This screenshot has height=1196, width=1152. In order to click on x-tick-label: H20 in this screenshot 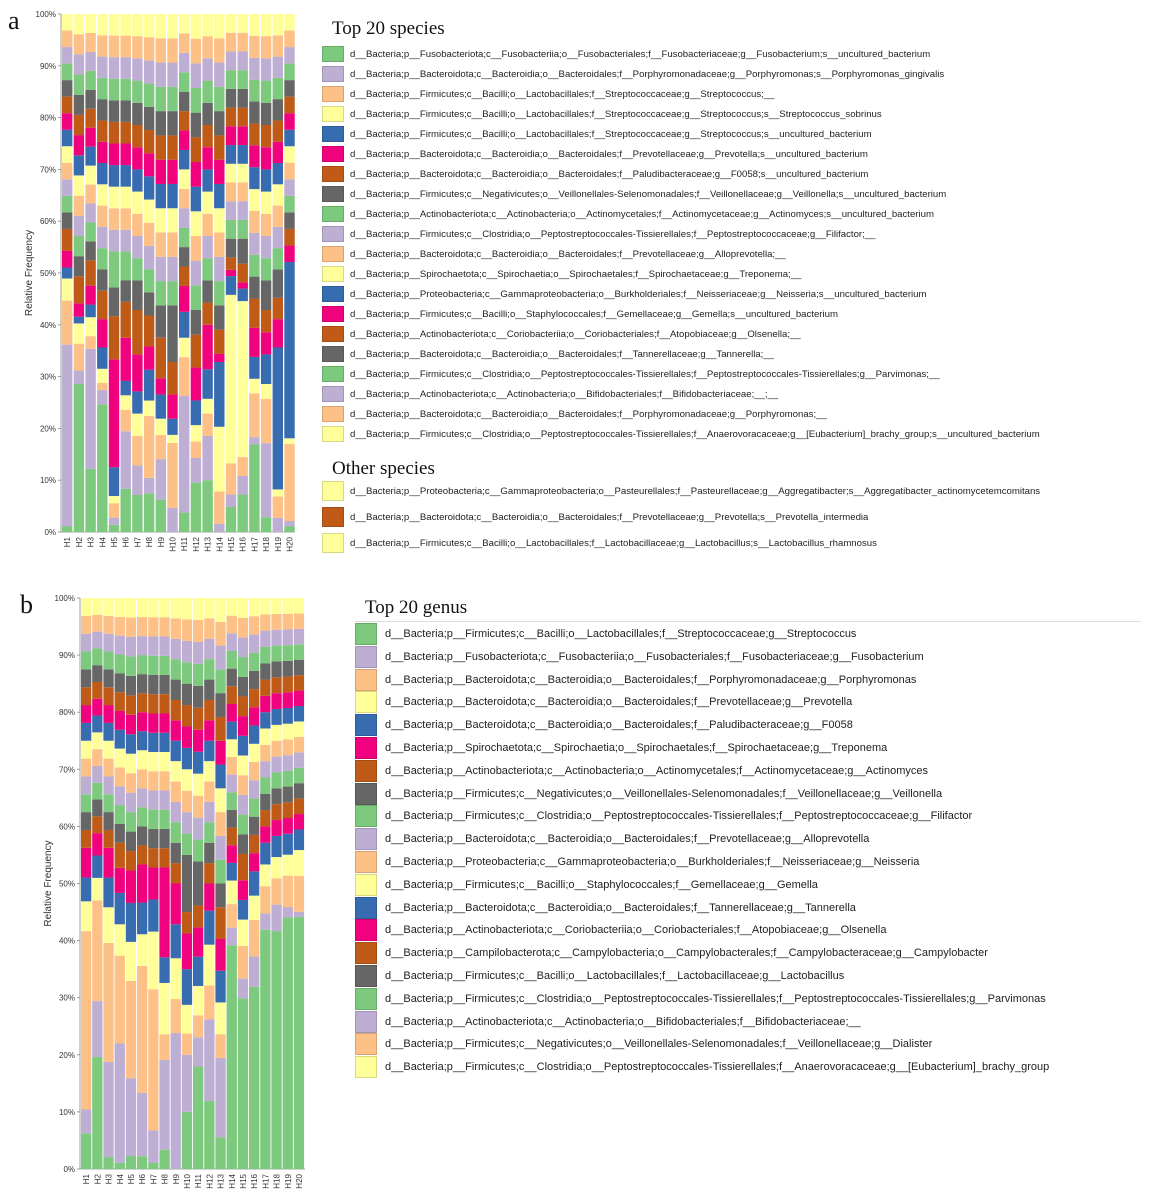, I will do `click(299, 1180)`.